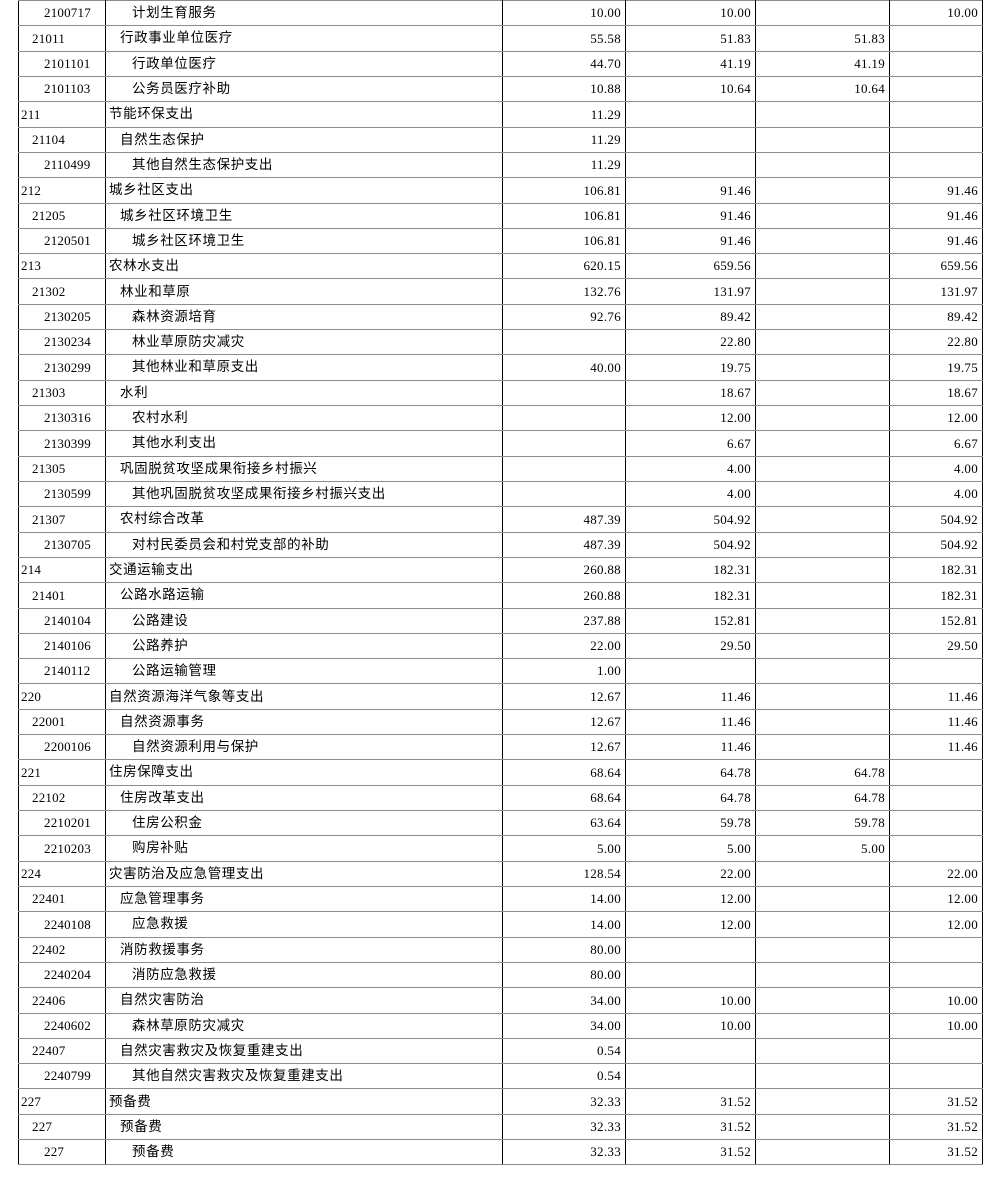 This screenshot has width=1000, height=1182. What do you see at coordinates (936, 1152) in the screenshot?
I see `cell-amount-4: 31.52` at bounding box center [936, 1152].